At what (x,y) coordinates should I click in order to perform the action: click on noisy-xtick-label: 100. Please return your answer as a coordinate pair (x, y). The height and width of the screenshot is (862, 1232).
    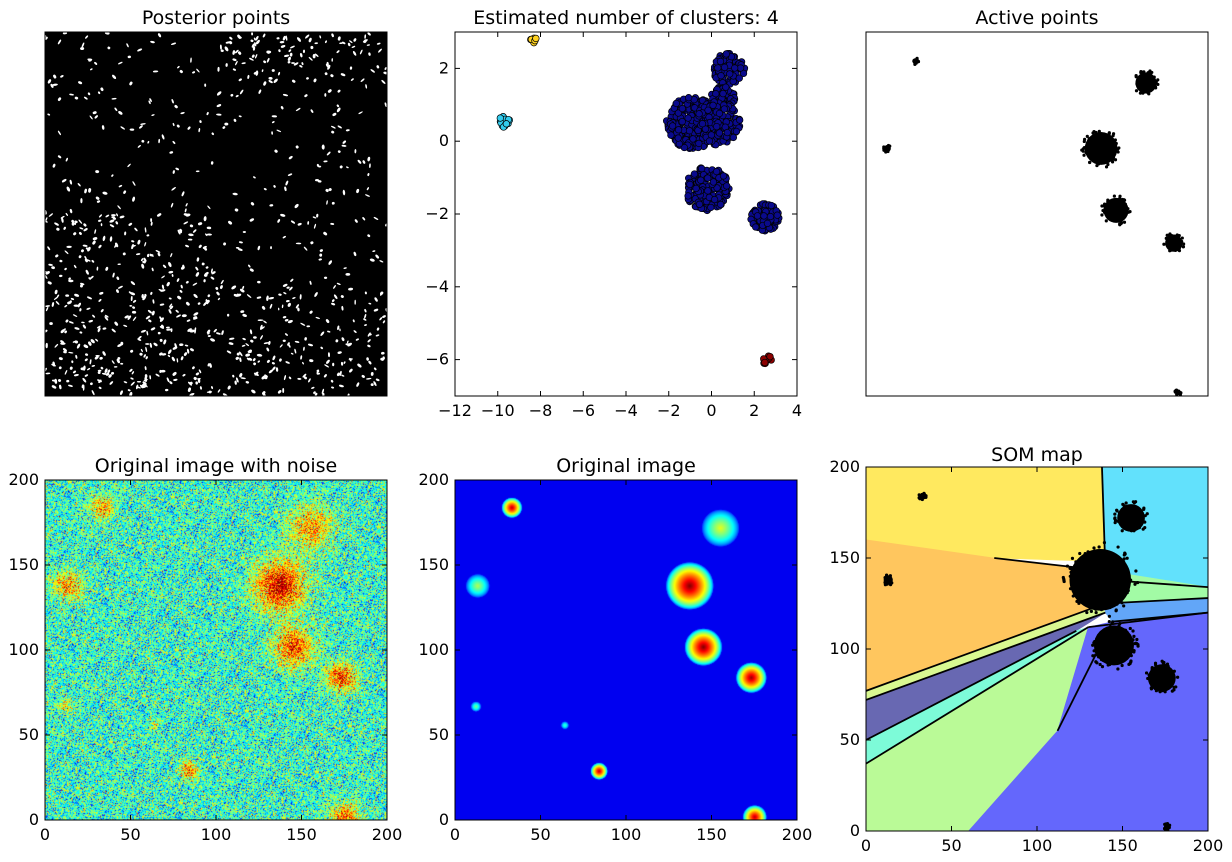
    Looking at the image, I should click on (216, 834).